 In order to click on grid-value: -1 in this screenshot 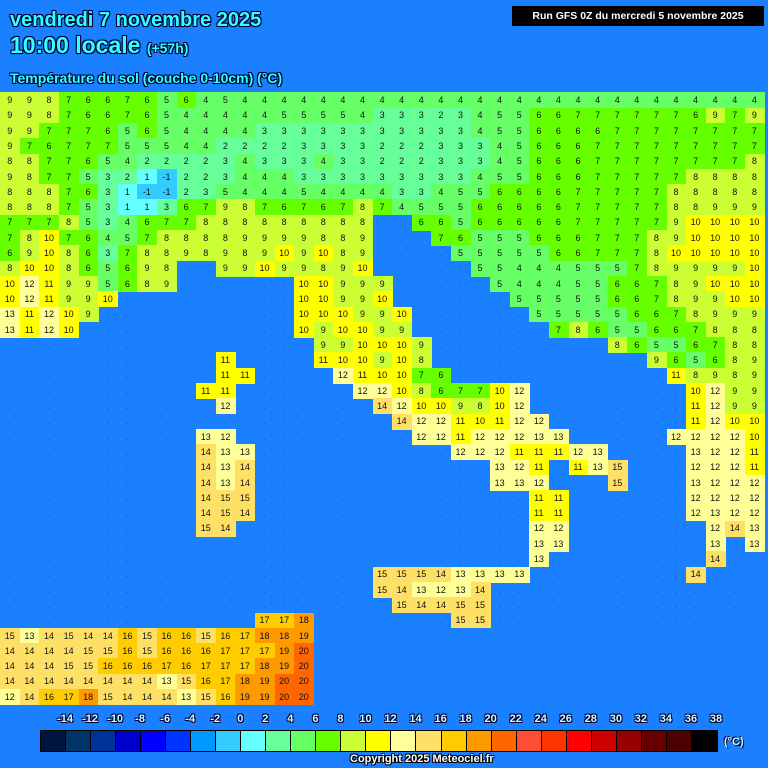, I will do `click(146, 191)`.